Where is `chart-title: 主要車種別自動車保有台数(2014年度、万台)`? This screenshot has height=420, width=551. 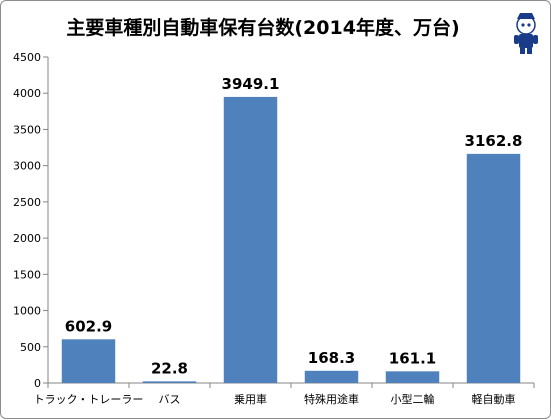 chart-title: 主要車種別自動車保有台数(2014年度、万台) is located at coordinates (262, 27).